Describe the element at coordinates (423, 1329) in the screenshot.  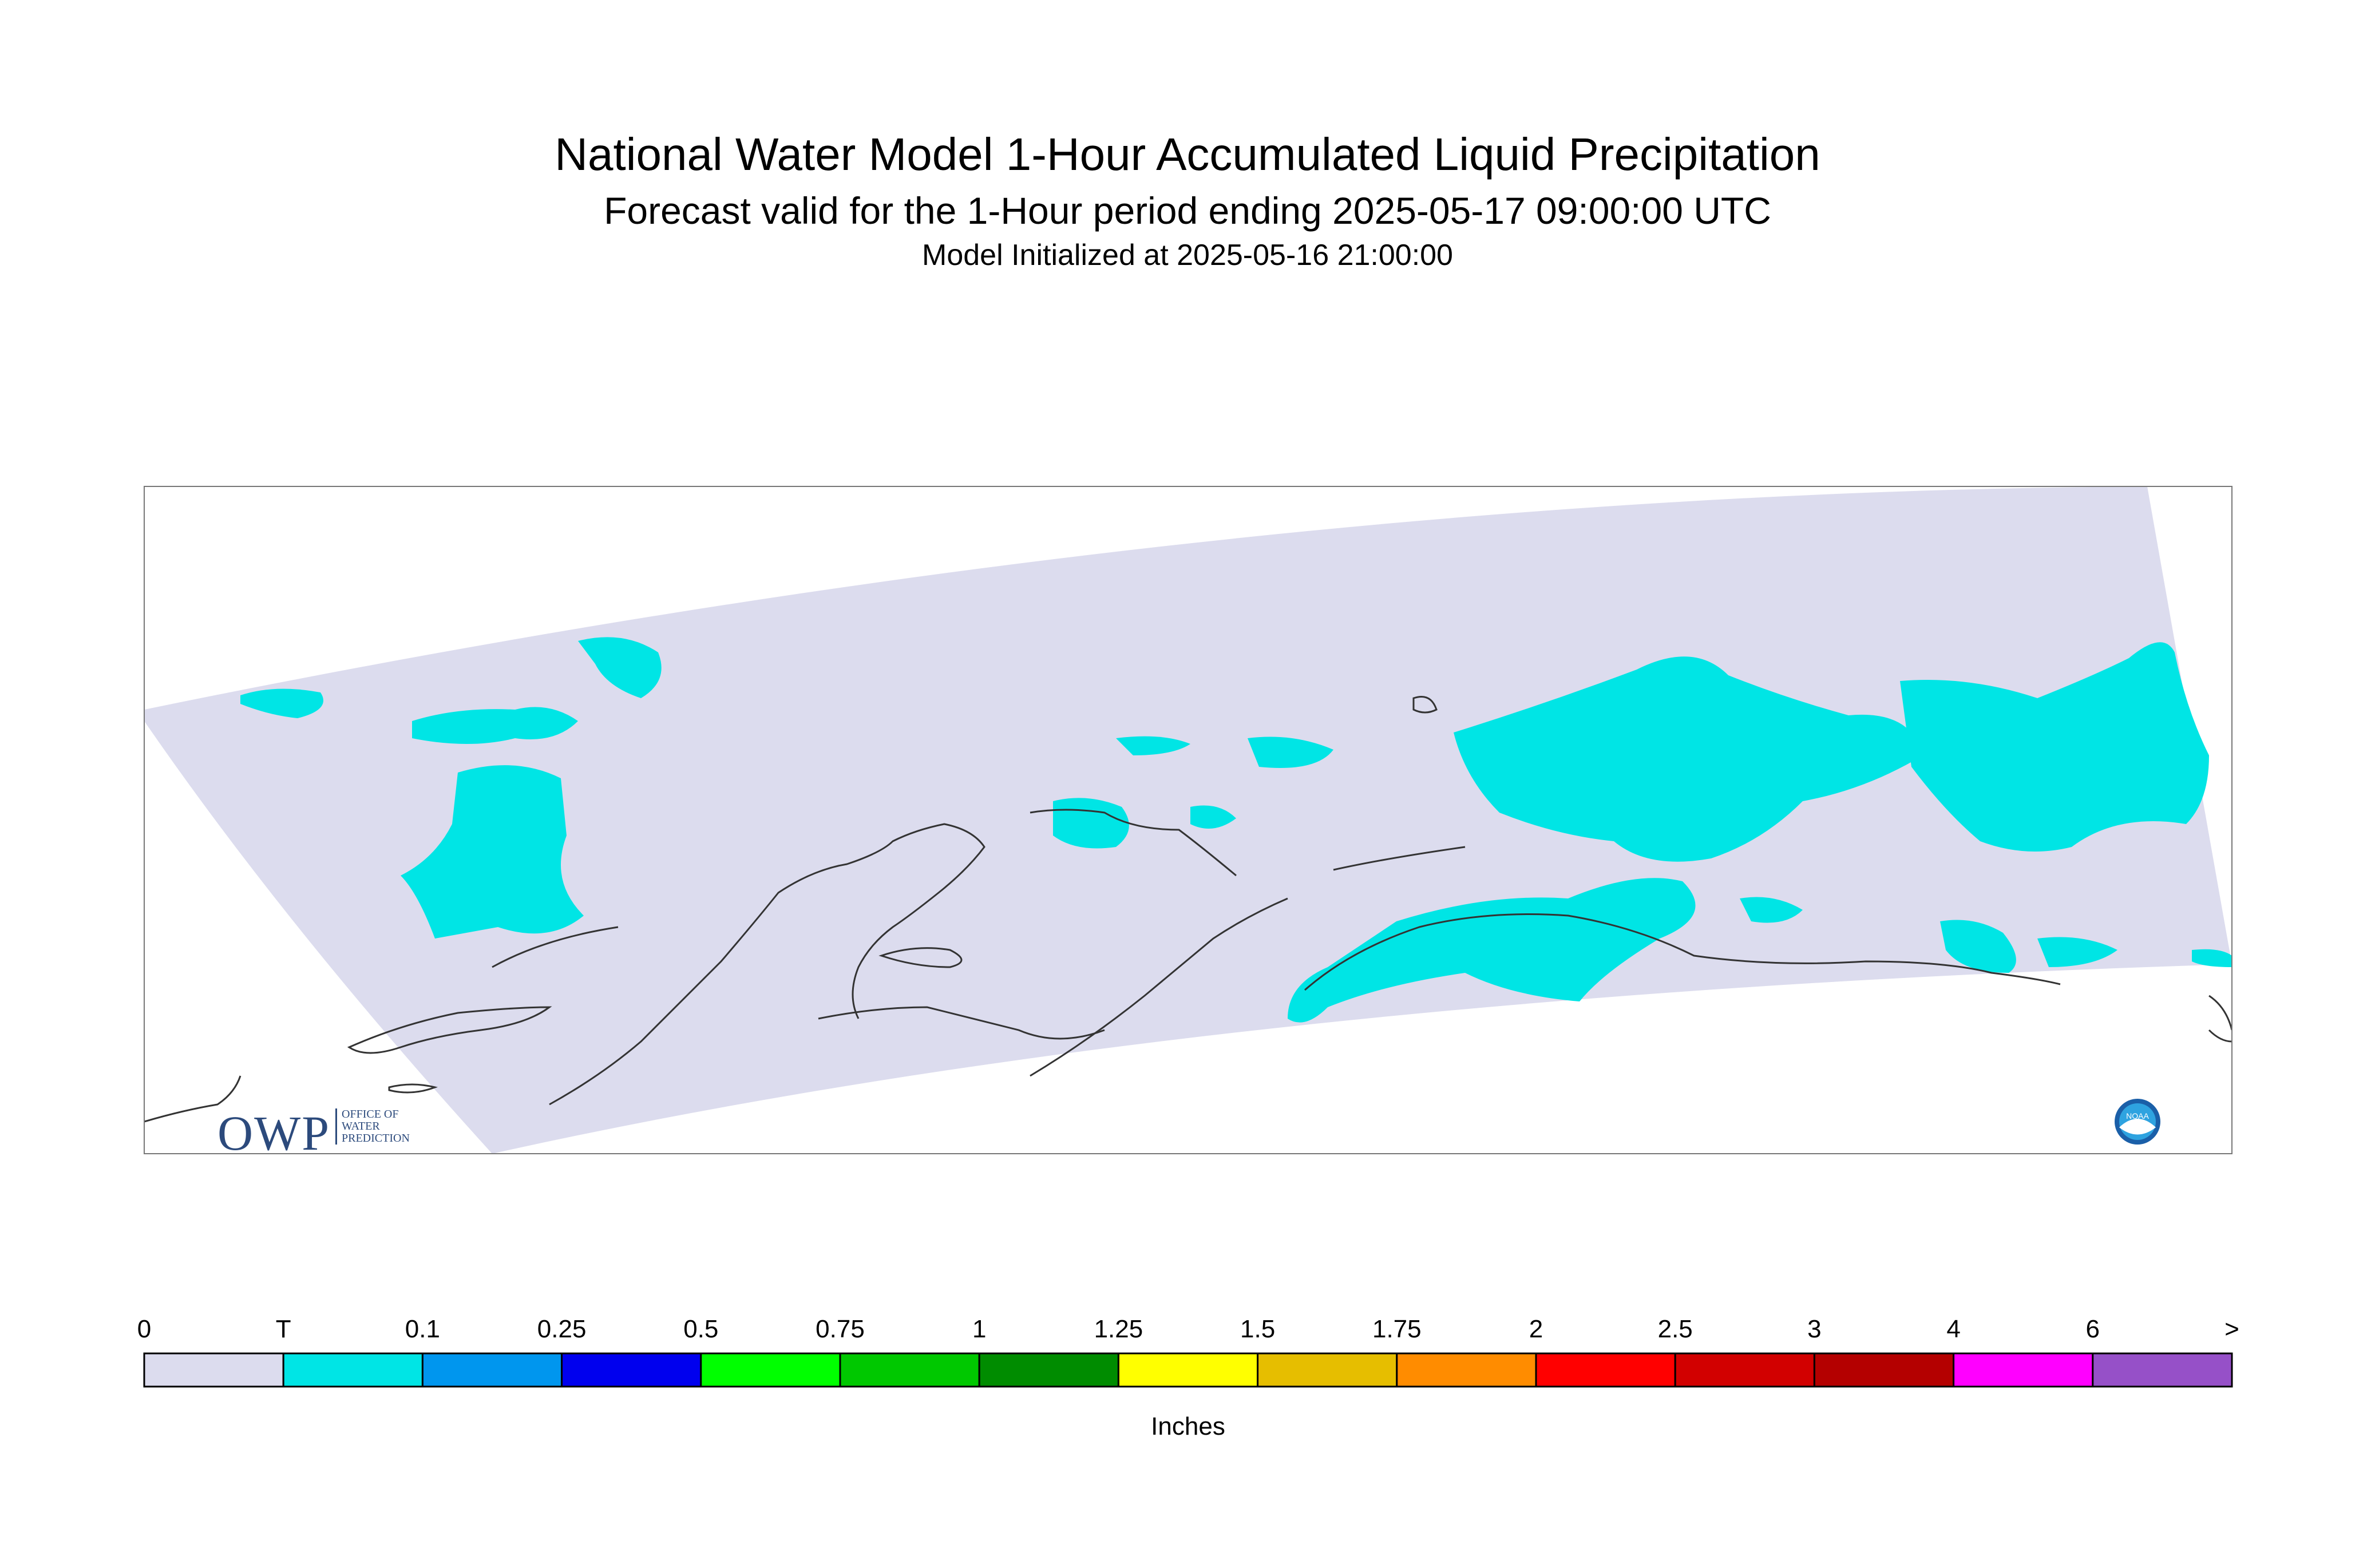
I see `legend-tick-label: 0.1` at that location.